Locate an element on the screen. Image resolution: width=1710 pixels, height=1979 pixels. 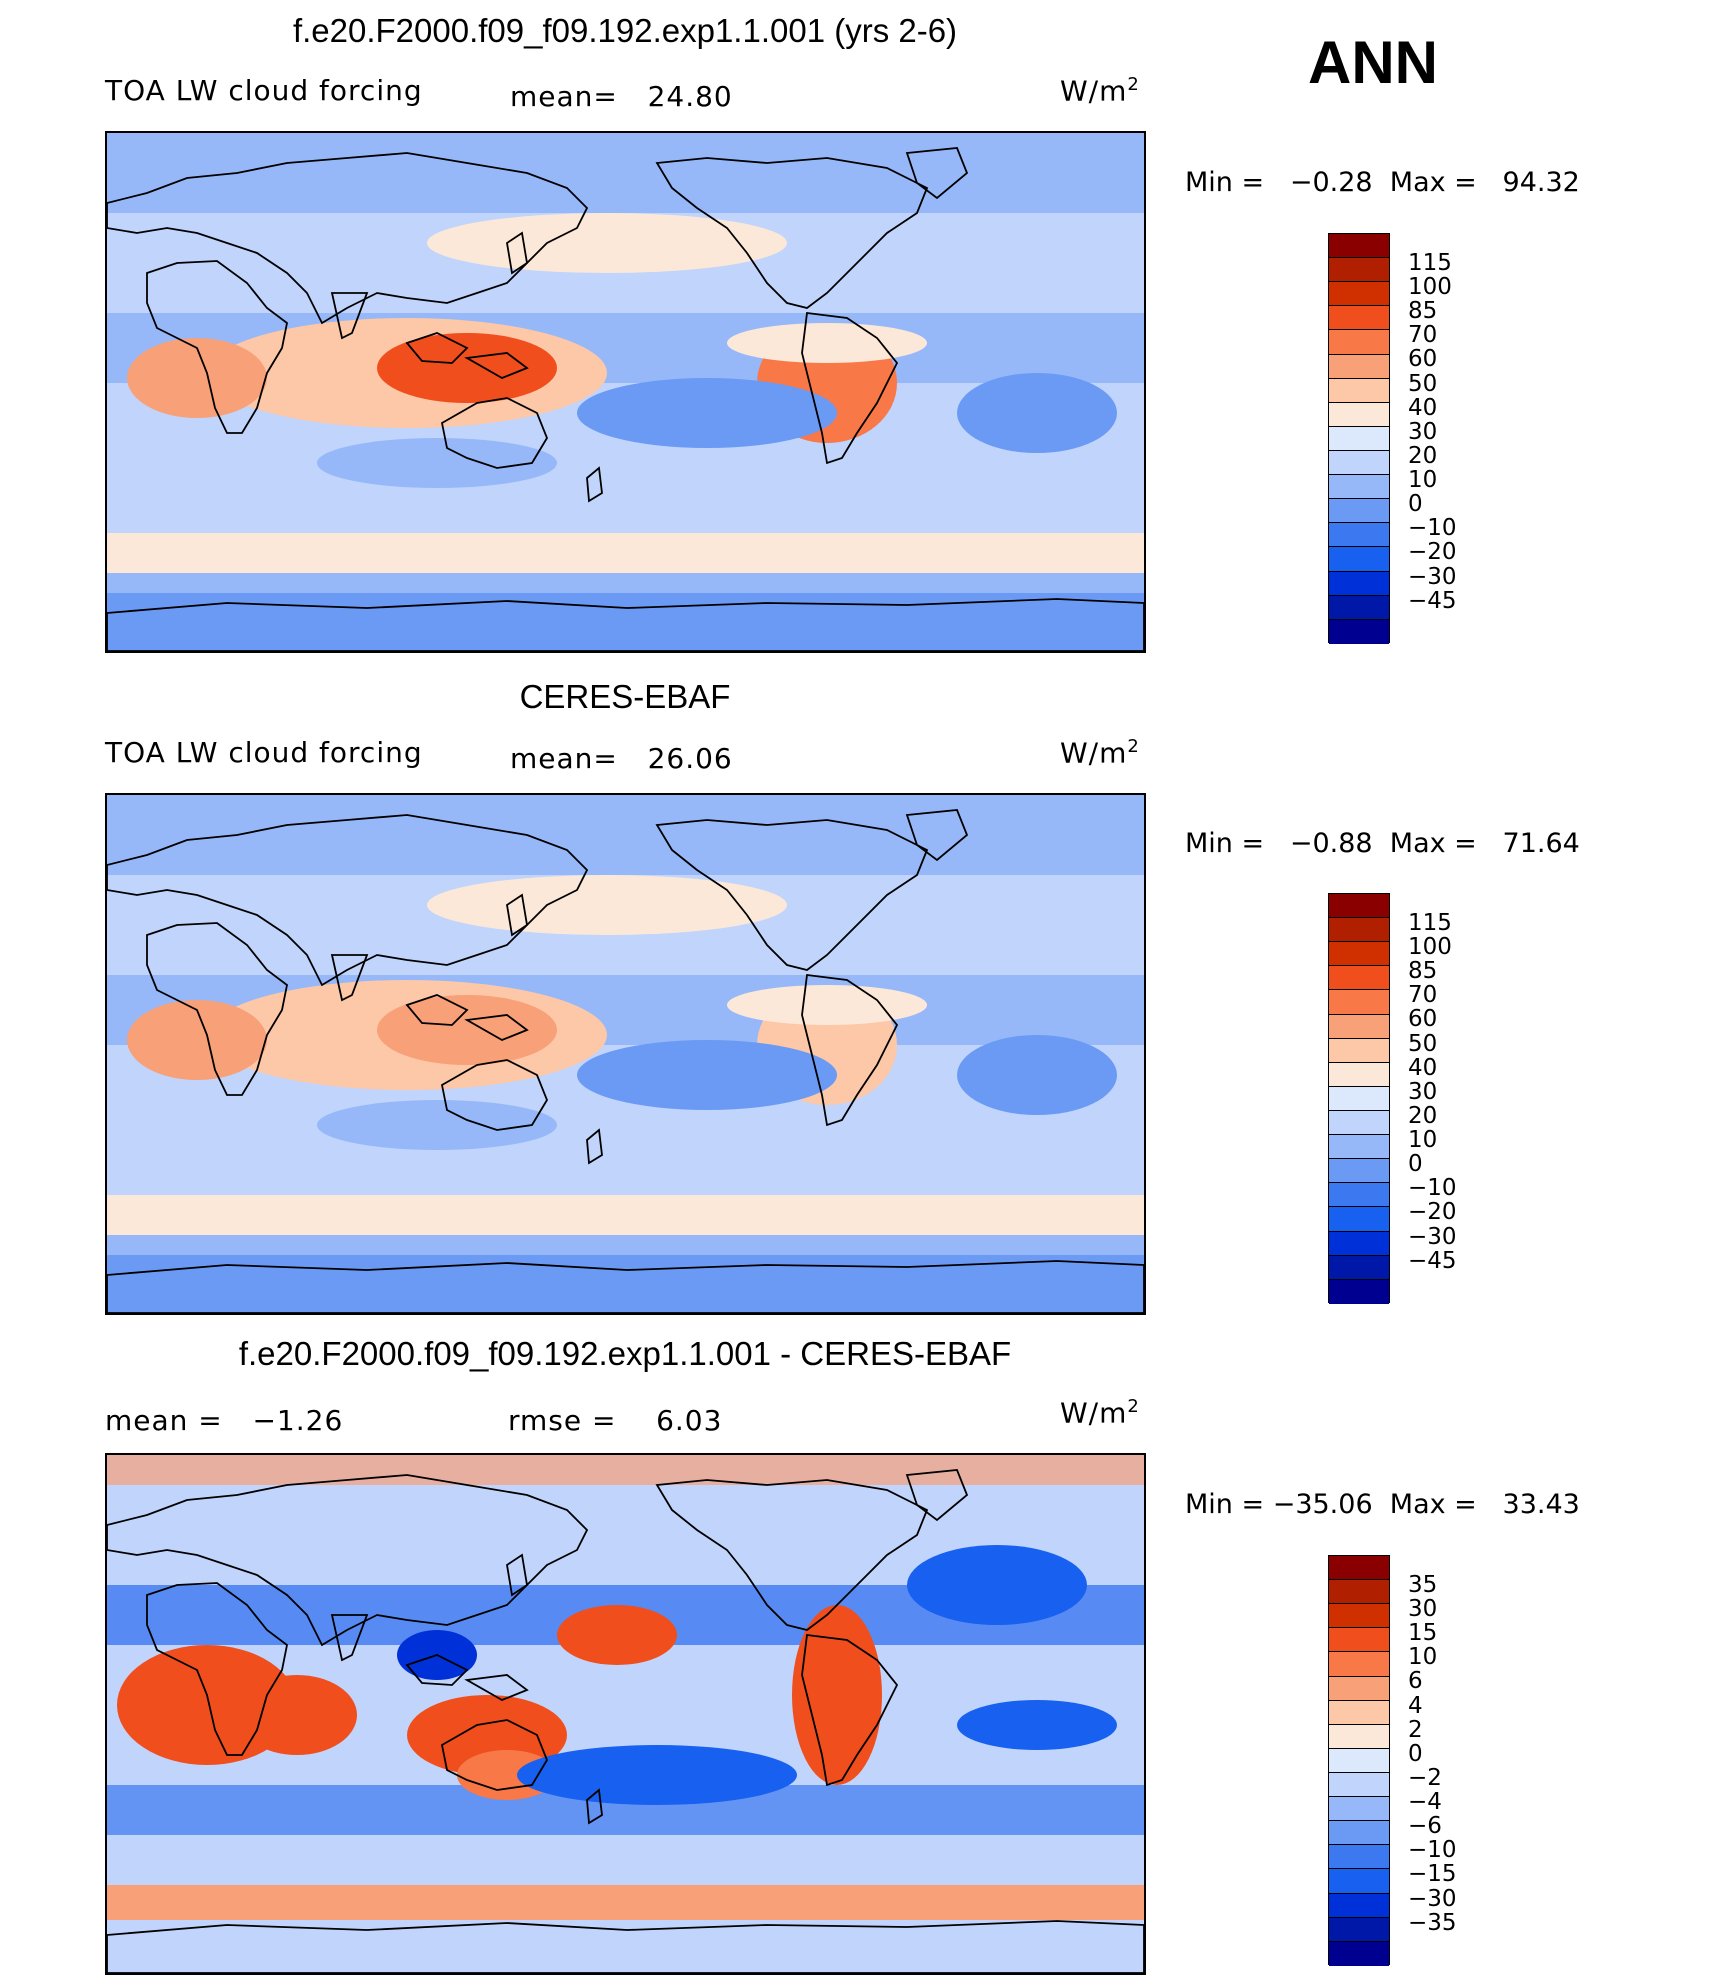
colorbar-tick-label: 15 is located at coordinates (1423, 1633).